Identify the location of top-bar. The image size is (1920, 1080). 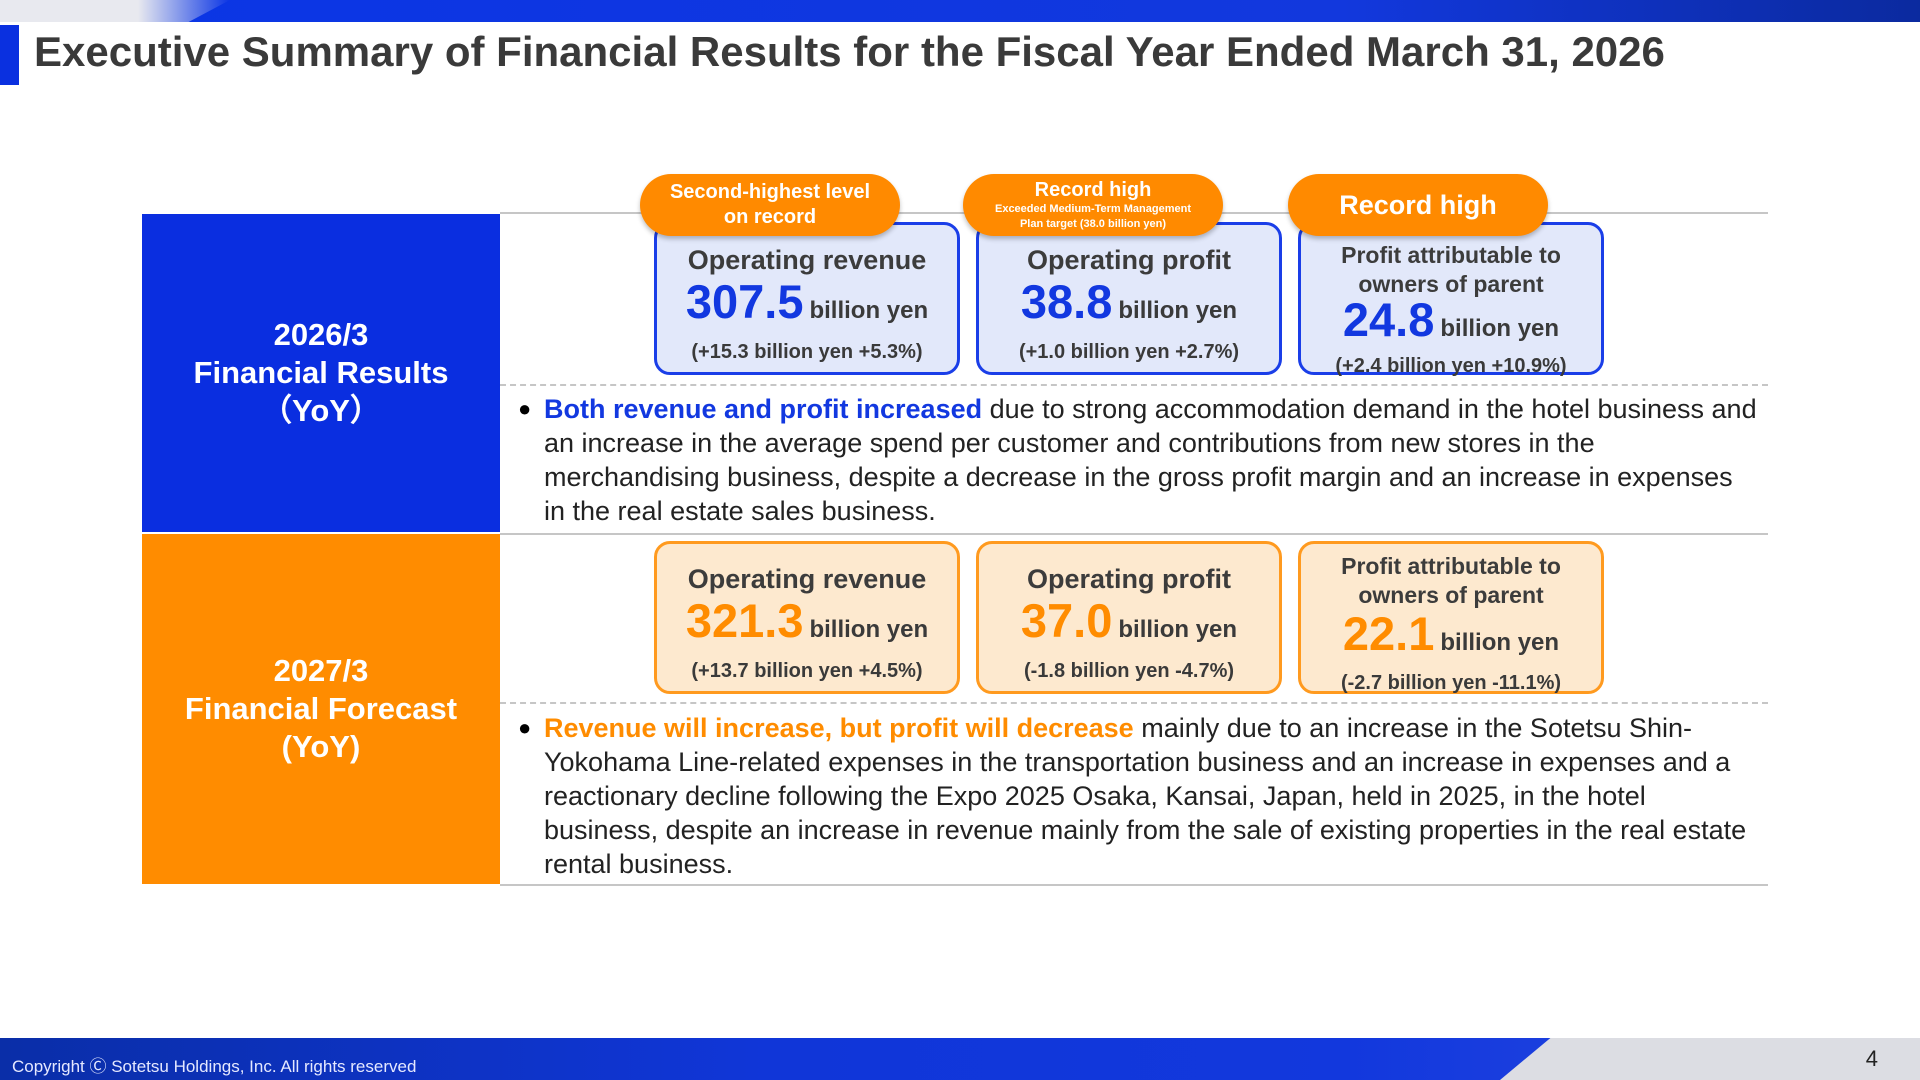
(960, 11).